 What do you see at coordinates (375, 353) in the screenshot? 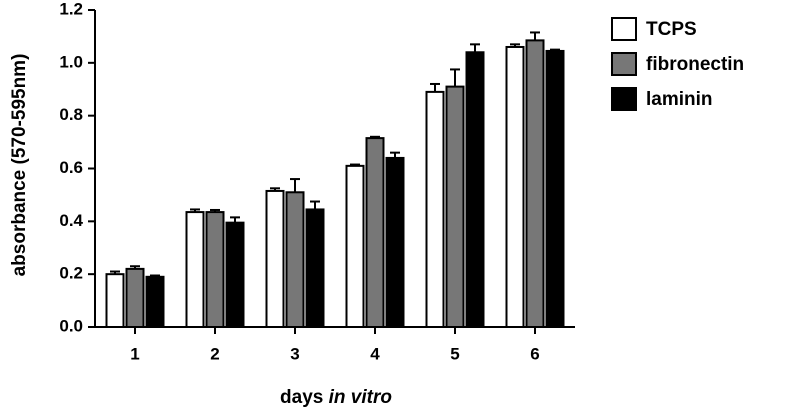
I see `x-tick-label: 4` at bounding box center [375, 353].